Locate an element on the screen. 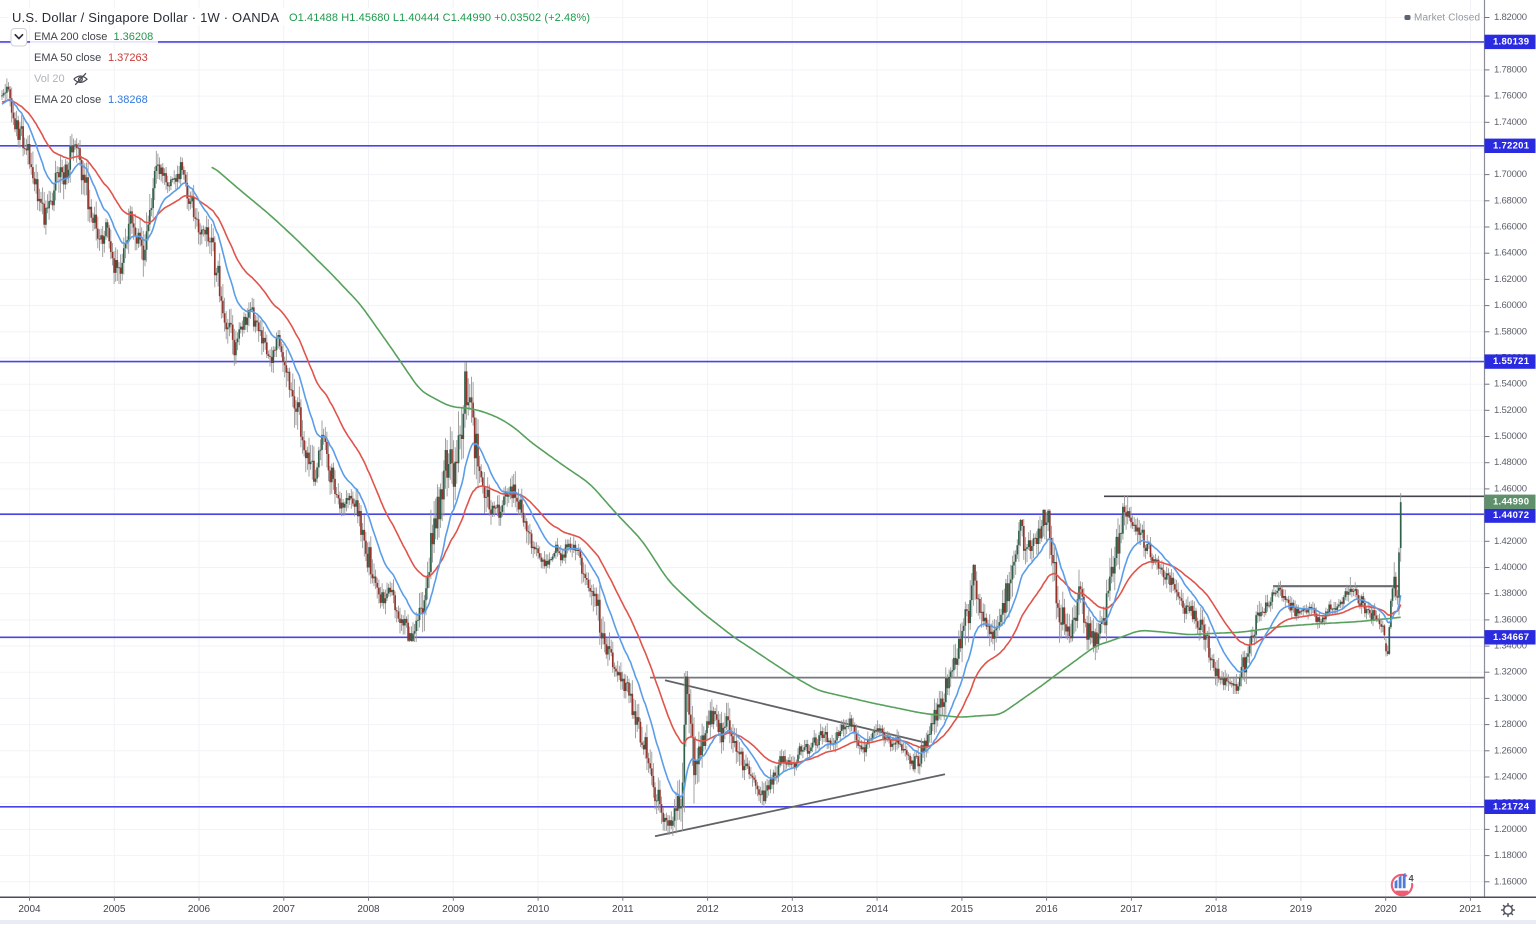 This screenshot has width=1536, height=929. svg-text: 1.38268 is located at coordinates (128, 100).